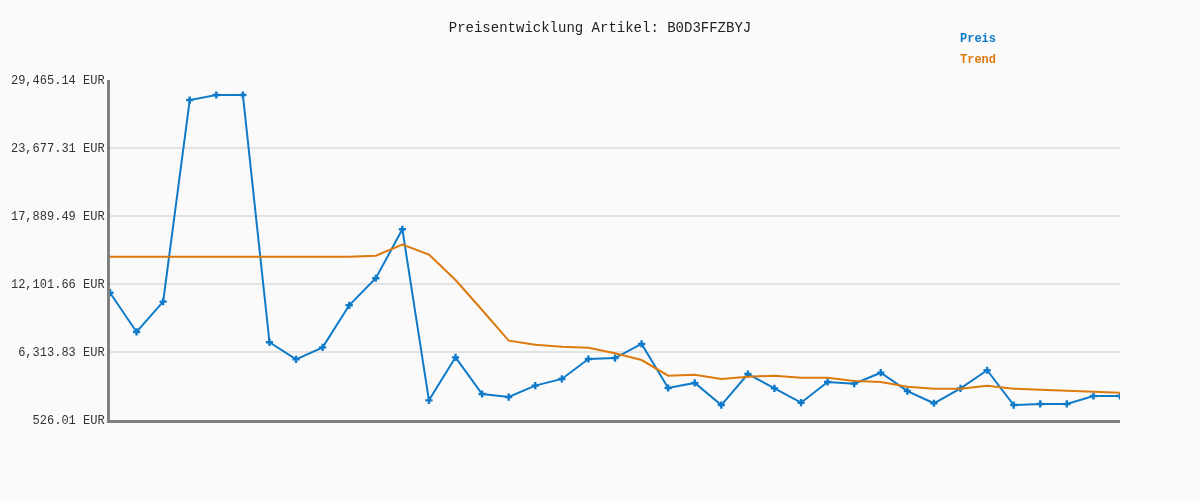 The width and height of the screenshot is (1200, 500). I want to click on y-tick-label: 12,101.66 EUR, so click(57, 285).